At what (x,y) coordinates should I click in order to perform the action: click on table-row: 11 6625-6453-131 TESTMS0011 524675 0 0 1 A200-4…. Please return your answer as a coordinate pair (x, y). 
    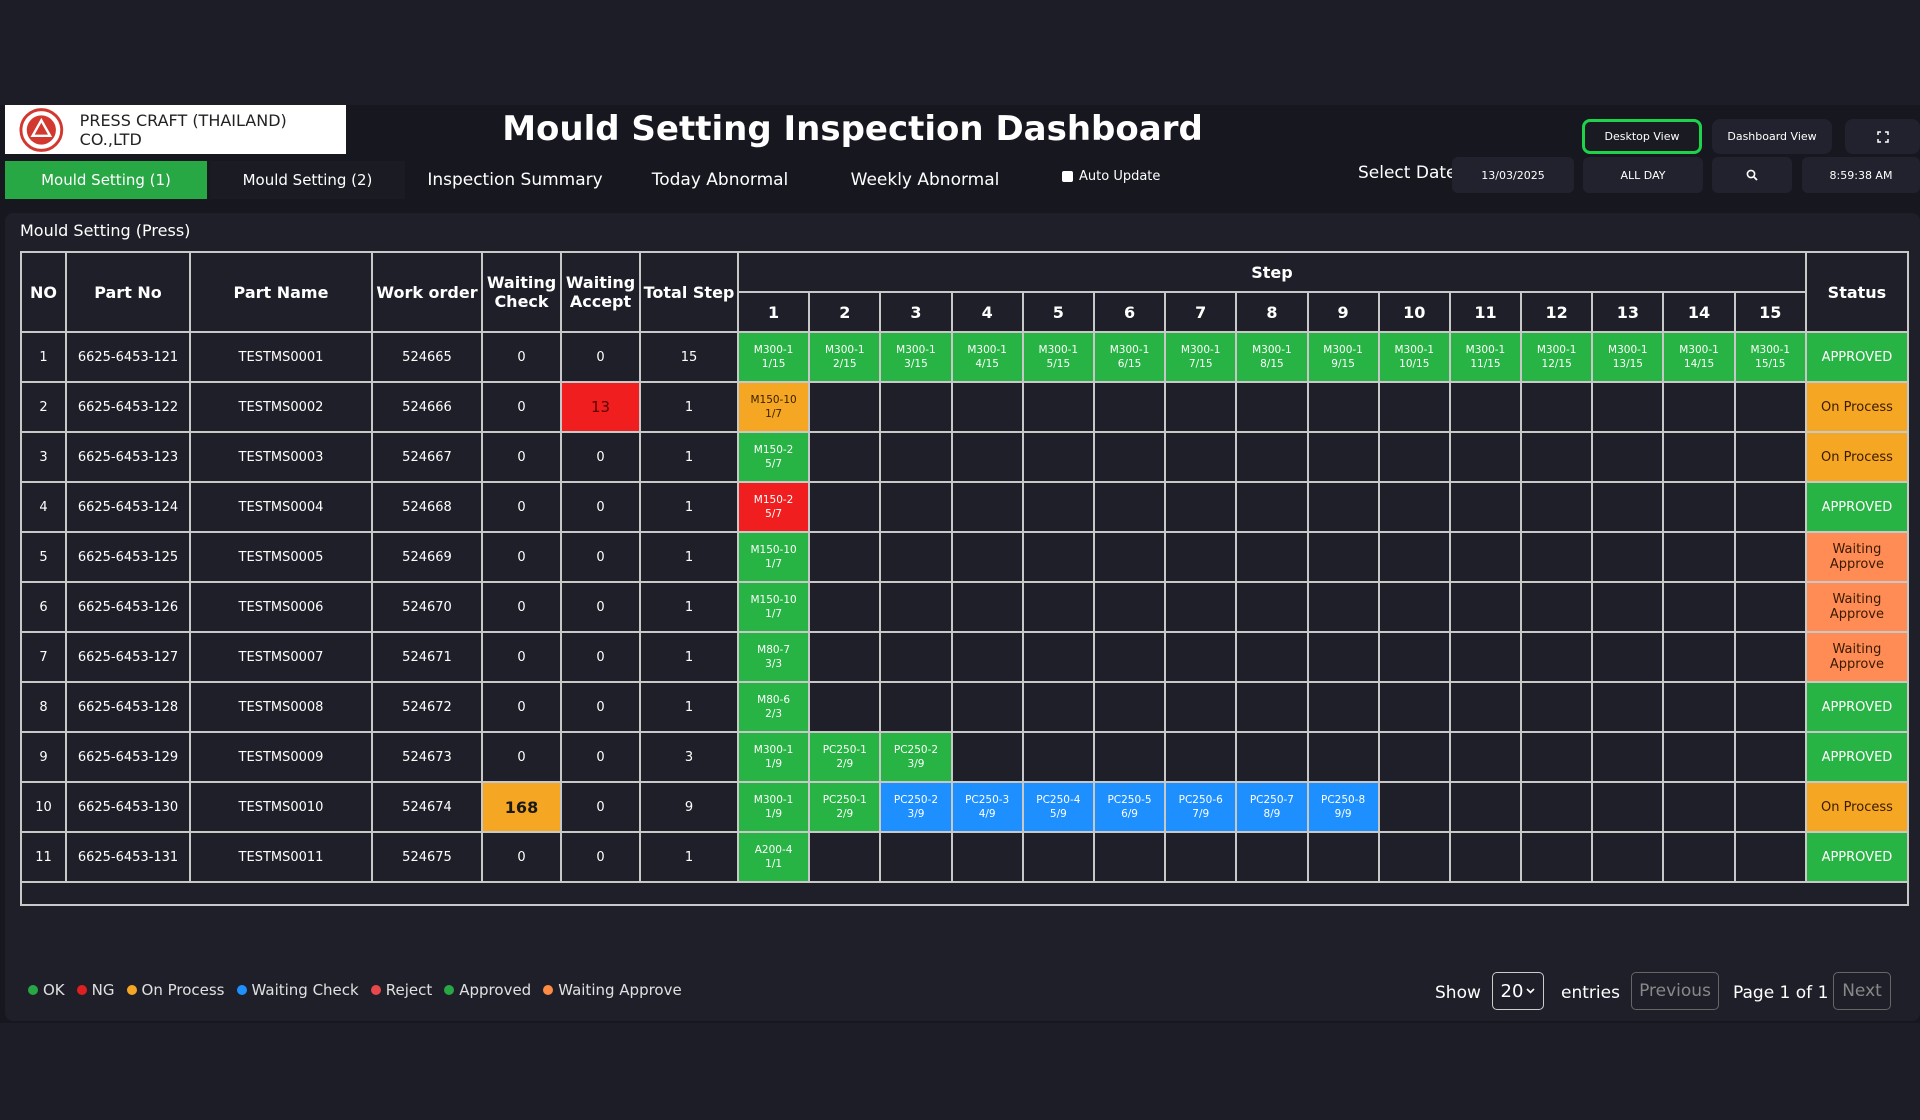
    Looking at the image, I should click on (964, 857).